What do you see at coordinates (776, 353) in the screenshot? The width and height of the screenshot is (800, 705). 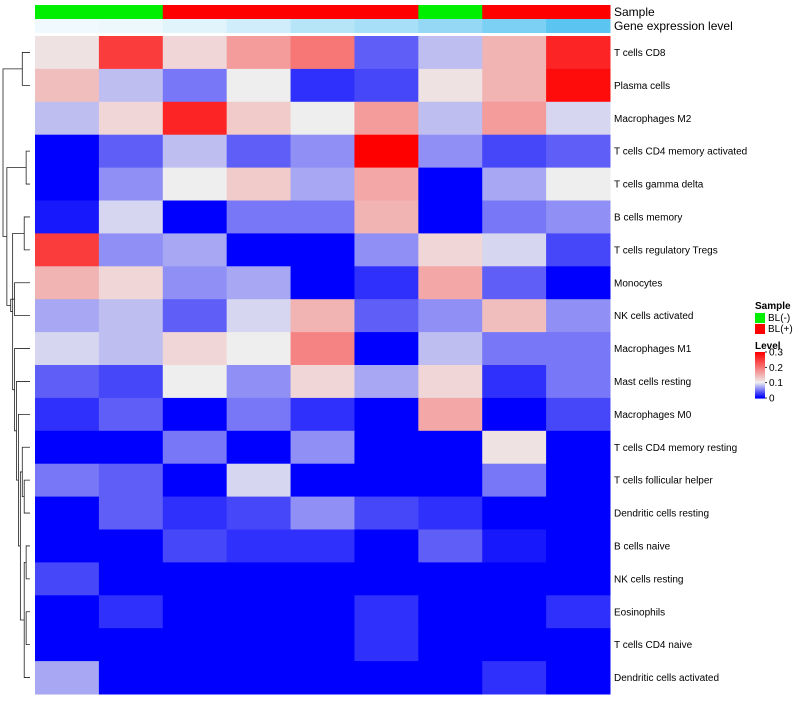 I see `level-legend-tick-label: 0.3` at bounding box center [776, 353].